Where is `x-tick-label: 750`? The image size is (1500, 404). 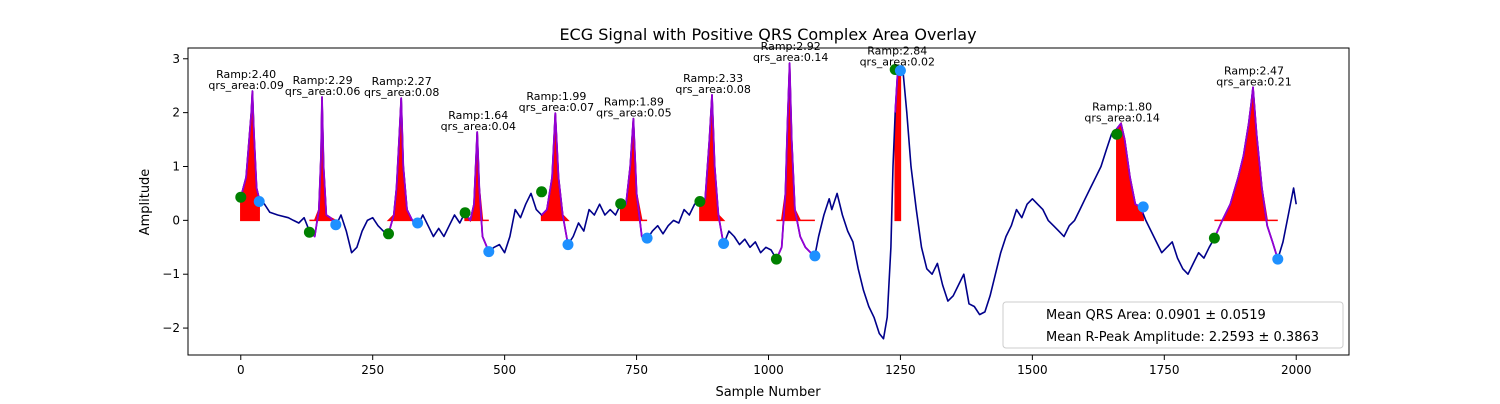
x-tick-label: 750 is located at coordinates (636, 370).